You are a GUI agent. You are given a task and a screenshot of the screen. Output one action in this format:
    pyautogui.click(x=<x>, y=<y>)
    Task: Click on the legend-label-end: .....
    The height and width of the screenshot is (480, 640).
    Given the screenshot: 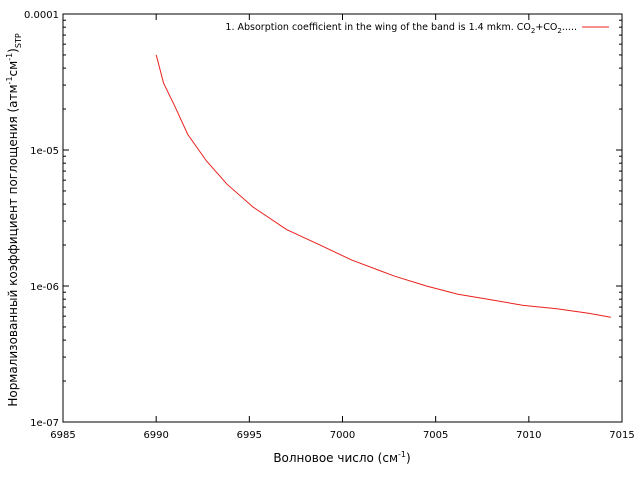 What is the action you would take?
    pyautogui.click(x=569, y=27)
    